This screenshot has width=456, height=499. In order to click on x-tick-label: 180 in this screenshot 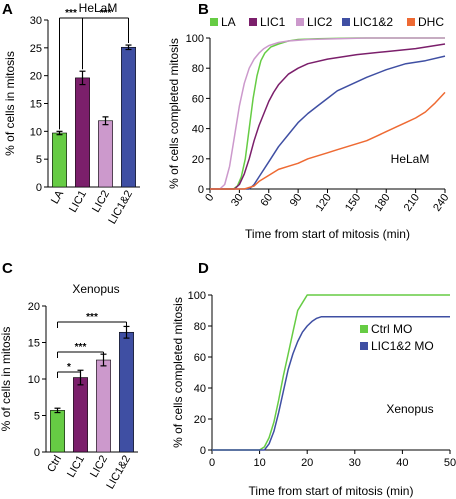, I will do `click(382, 203)`.